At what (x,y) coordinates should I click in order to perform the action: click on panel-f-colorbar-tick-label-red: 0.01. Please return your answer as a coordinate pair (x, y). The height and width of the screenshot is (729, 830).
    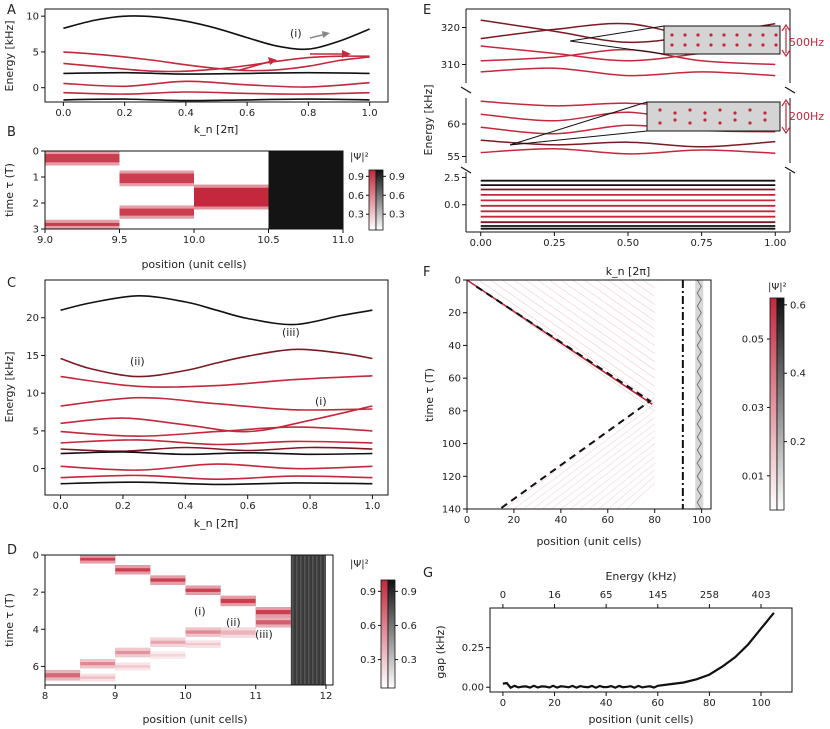
    Looking at the image, I should click on (753, 476).